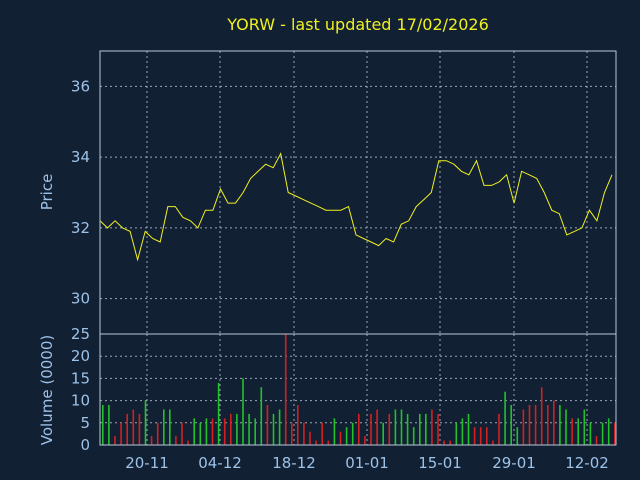 The image size is (640, 480). I want to click on x-axis-ticks: 20-11 04-12 18-12 01-01 15-01 29-01 12-02, so click(367, 463).